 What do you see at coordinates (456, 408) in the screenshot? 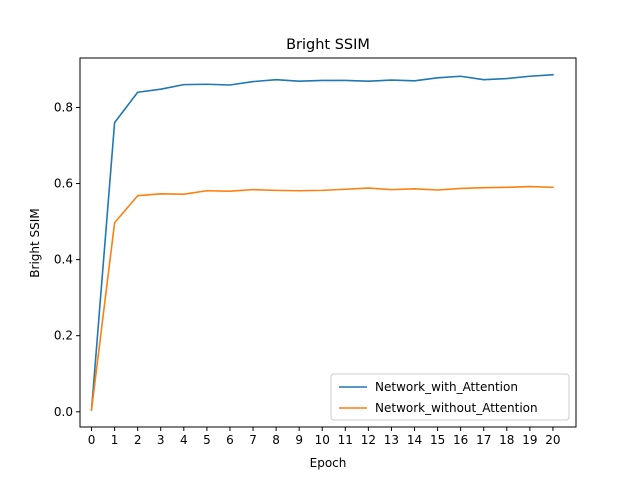
I see `legend-label-2: Network_without_Attention` at bounding box center [456, 408].